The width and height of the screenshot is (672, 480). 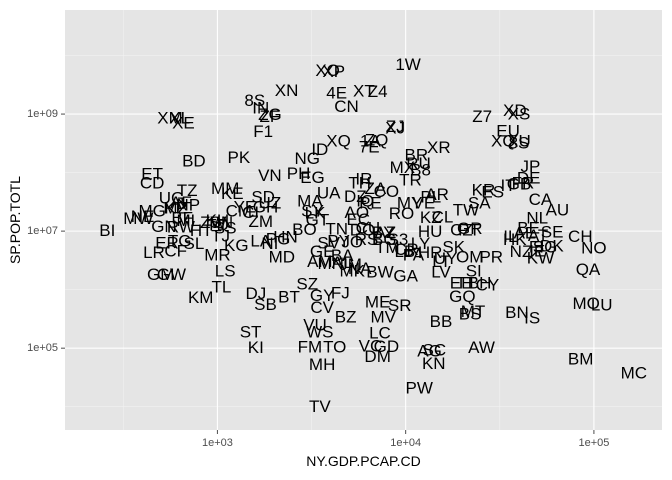 What do you see at coordinates (387, 191) in the screenshot?
I see `point-label: CO` at bounding box center [387, 191].